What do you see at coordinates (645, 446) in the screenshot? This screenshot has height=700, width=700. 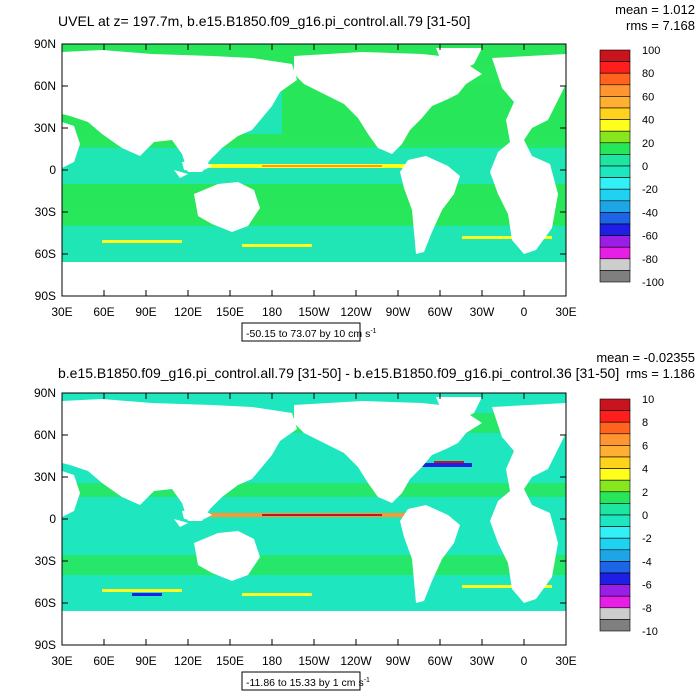 I see `colorbar-label: 6` at bounding box center [645, 446].